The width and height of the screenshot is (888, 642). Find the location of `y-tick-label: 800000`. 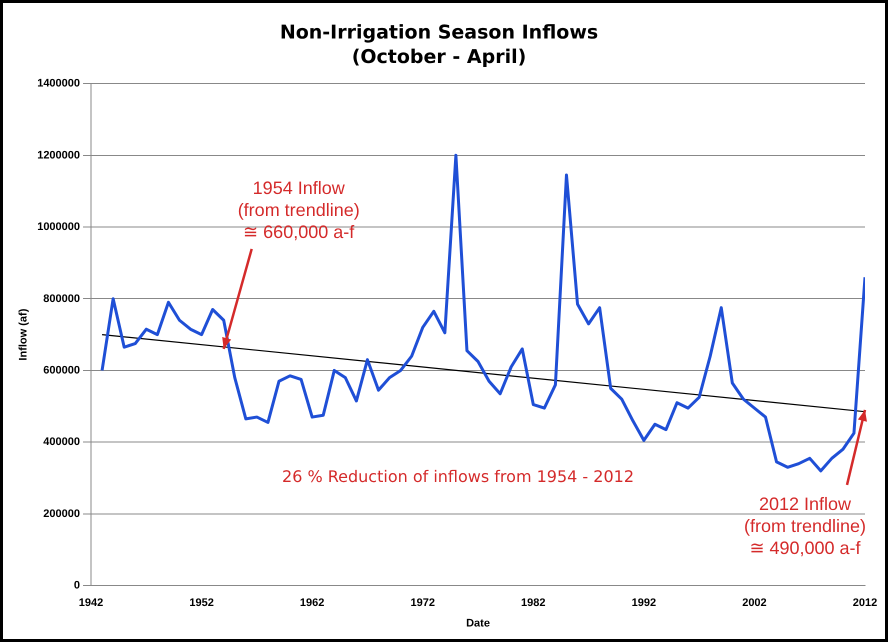

y-tick-label: 800000 is located at coordinates (61, 298).